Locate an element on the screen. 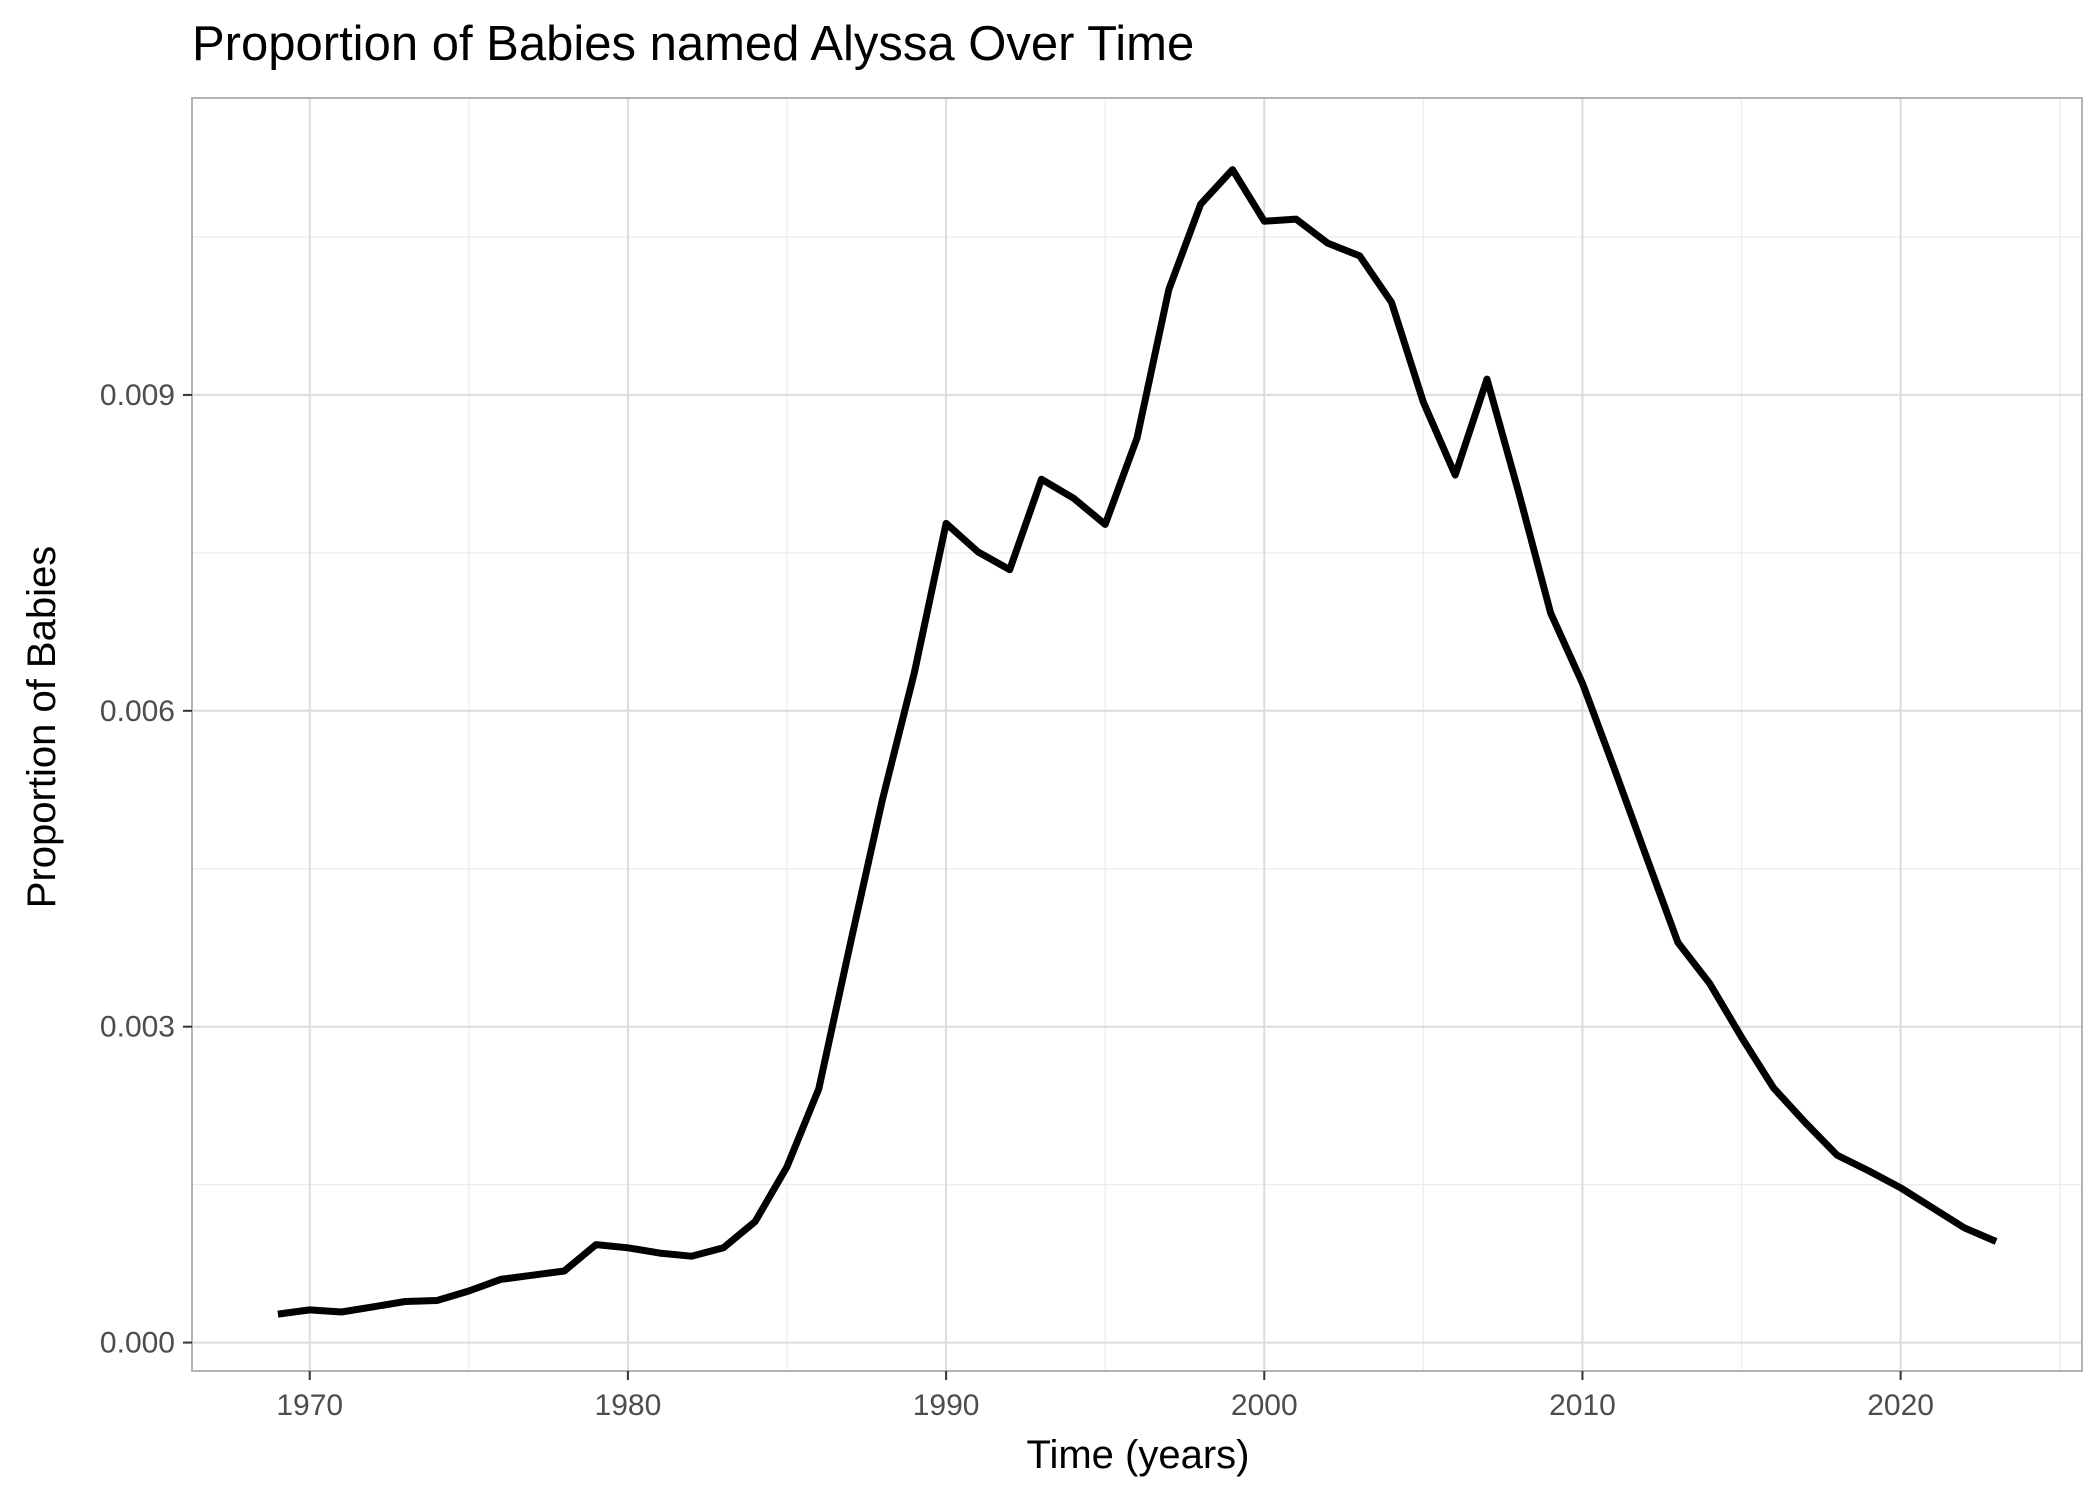 The image size is (2099, 1499). y-axis-title: Proportion of Babies is located at coordinates (42, 727).